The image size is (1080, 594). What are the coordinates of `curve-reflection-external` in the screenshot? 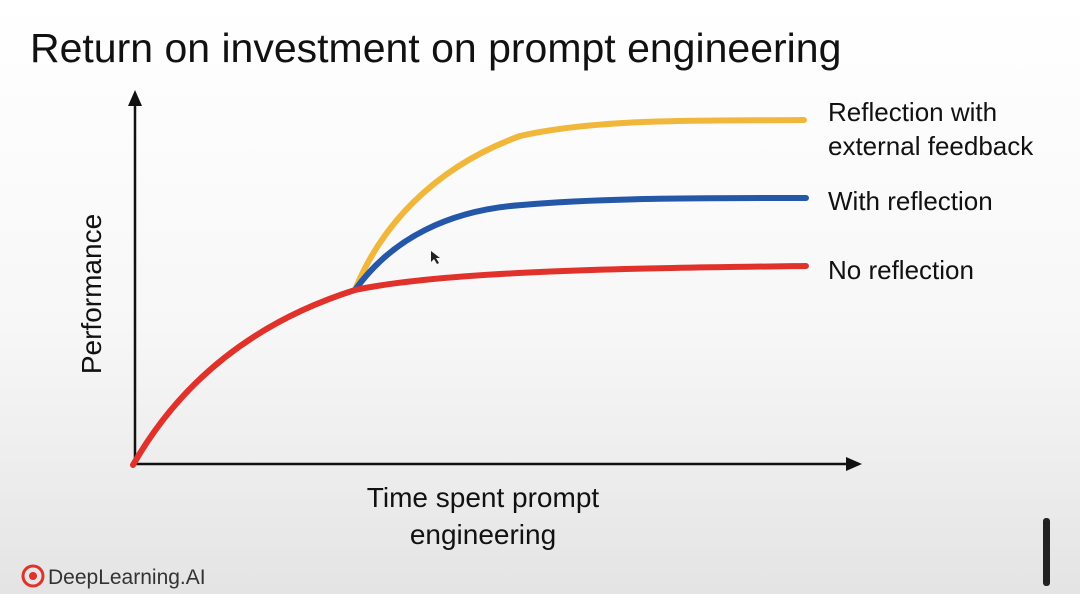 It's located at (579, 205).